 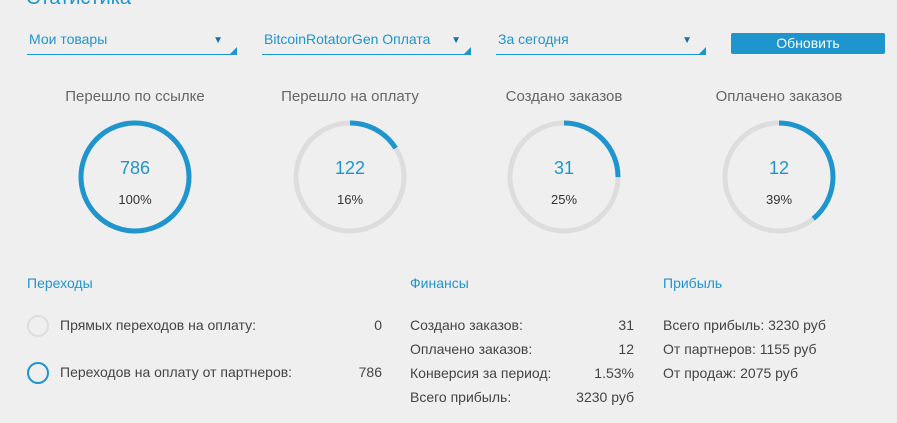 I want to click on finance-row: Всего прибыль: 3230 руб, so click(x=522, y=399).